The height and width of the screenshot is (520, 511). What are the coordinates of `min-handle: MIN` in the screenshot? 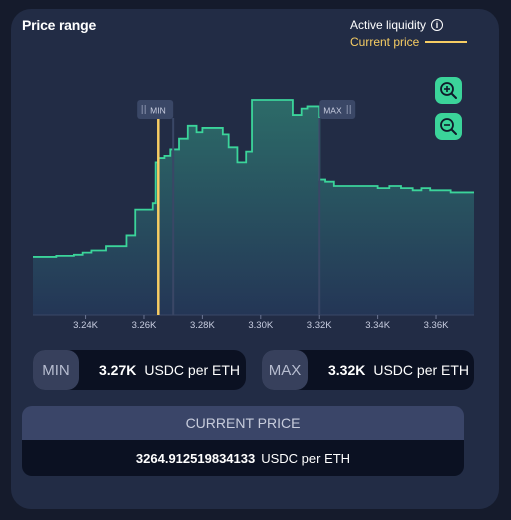 It's located at (155, 109).